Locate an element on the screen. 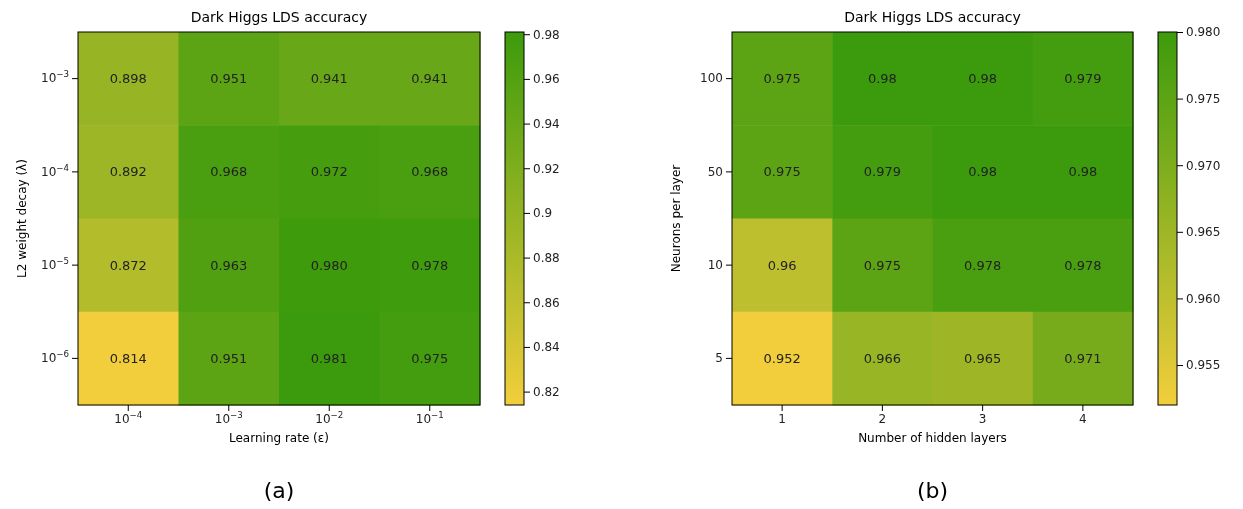 The width and height of the screenshot is (1243, 509). data-label: 0.963 is located at coordinates (229, 265).